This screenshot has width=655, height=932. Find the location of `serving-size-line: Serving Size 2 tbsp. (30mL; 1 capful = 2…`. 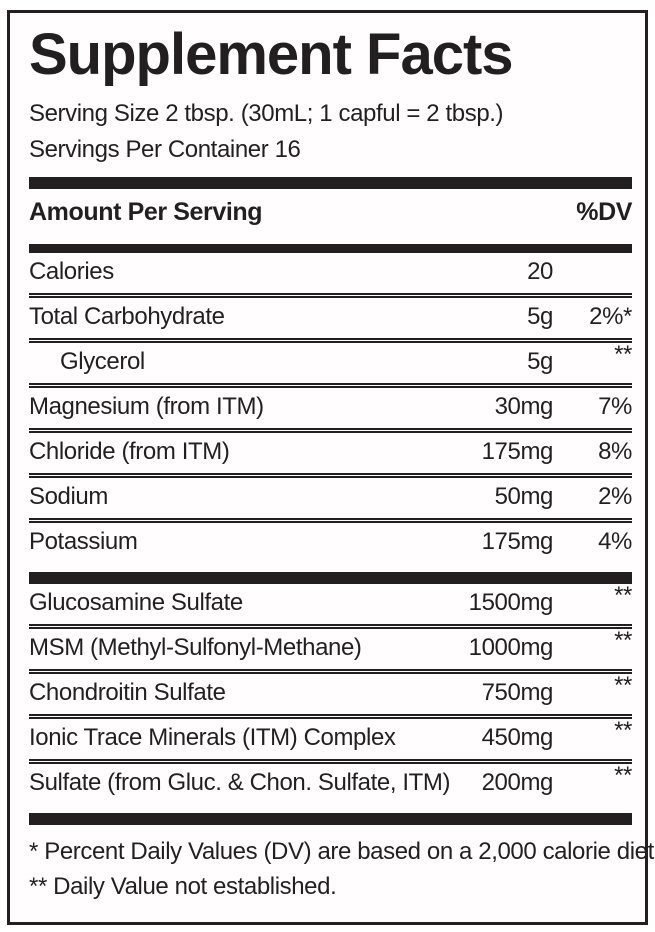

serving-size-line: Serving Size 2 tbsp. (30mL; 1 capful = 2… is located at coordinates (266, 113).